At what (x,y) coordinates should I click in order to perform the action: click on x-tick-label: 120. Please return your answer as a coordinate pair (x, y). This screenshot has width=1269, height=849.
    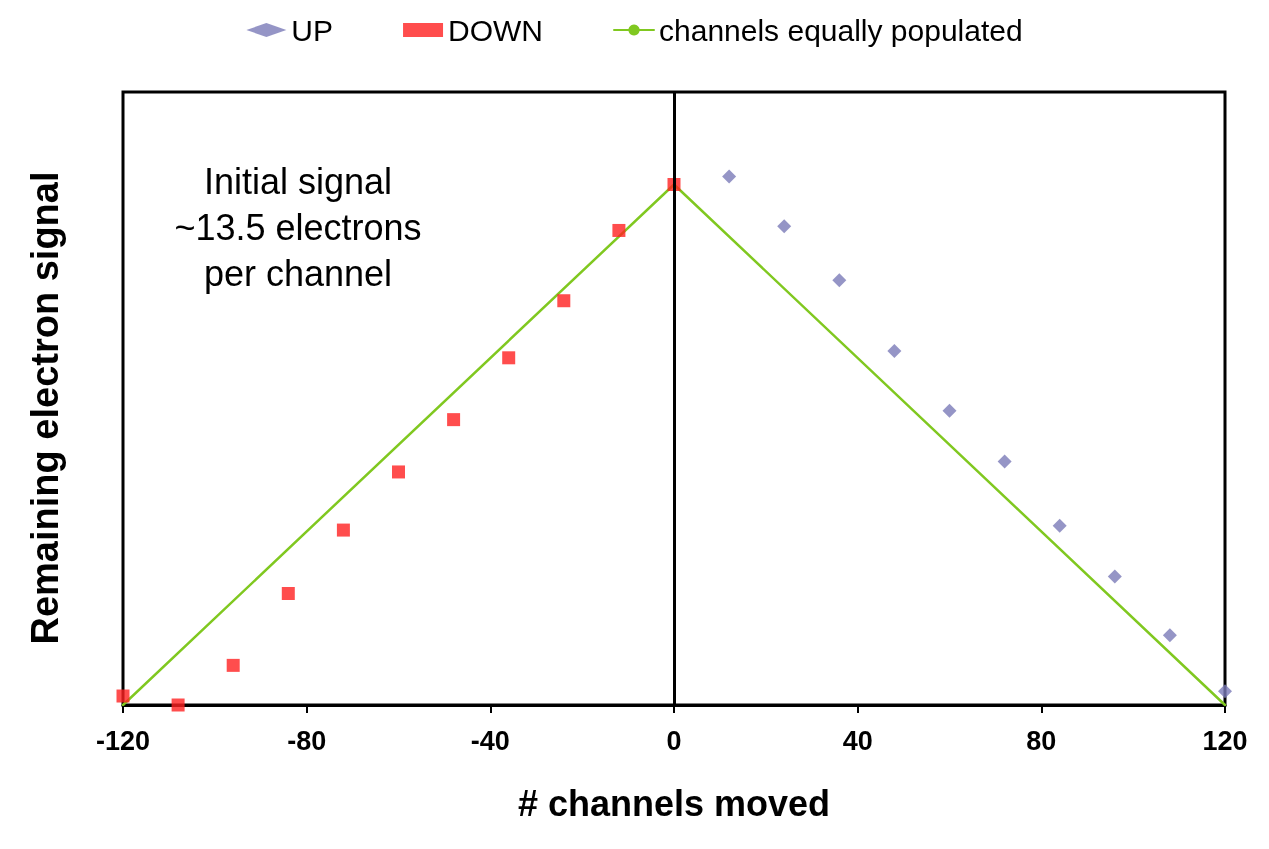
    Looking at the image, I should click on (1225, 740).